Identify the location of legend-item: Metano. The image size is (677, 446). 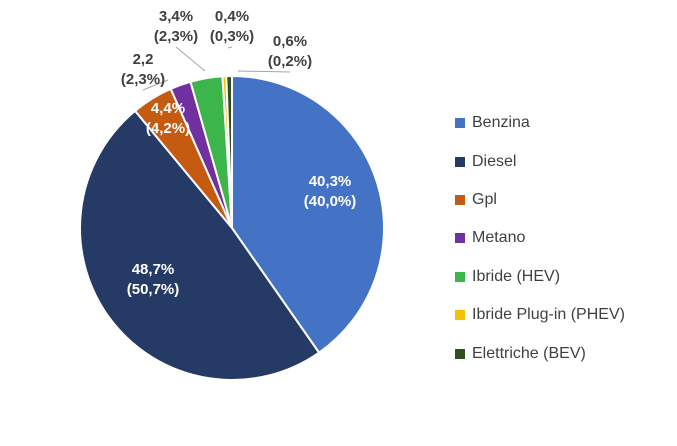
(565, 238).